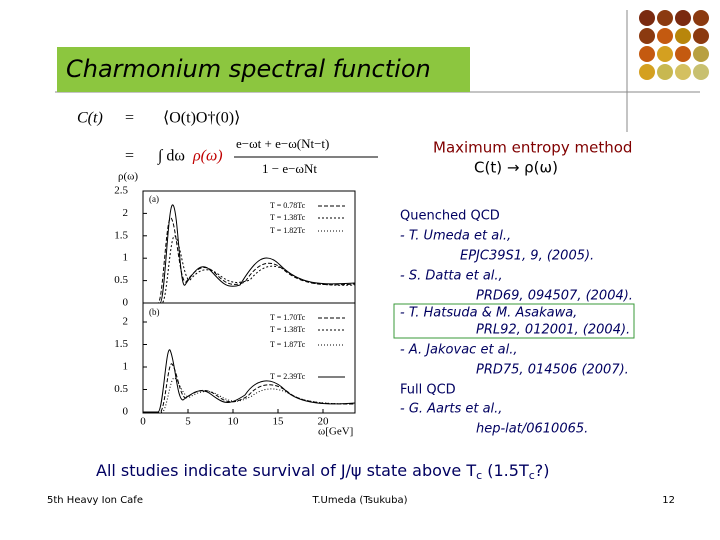 This screenshot has width=720, height=540. I want to click on x-tick-label: 5, so click(188, 422).